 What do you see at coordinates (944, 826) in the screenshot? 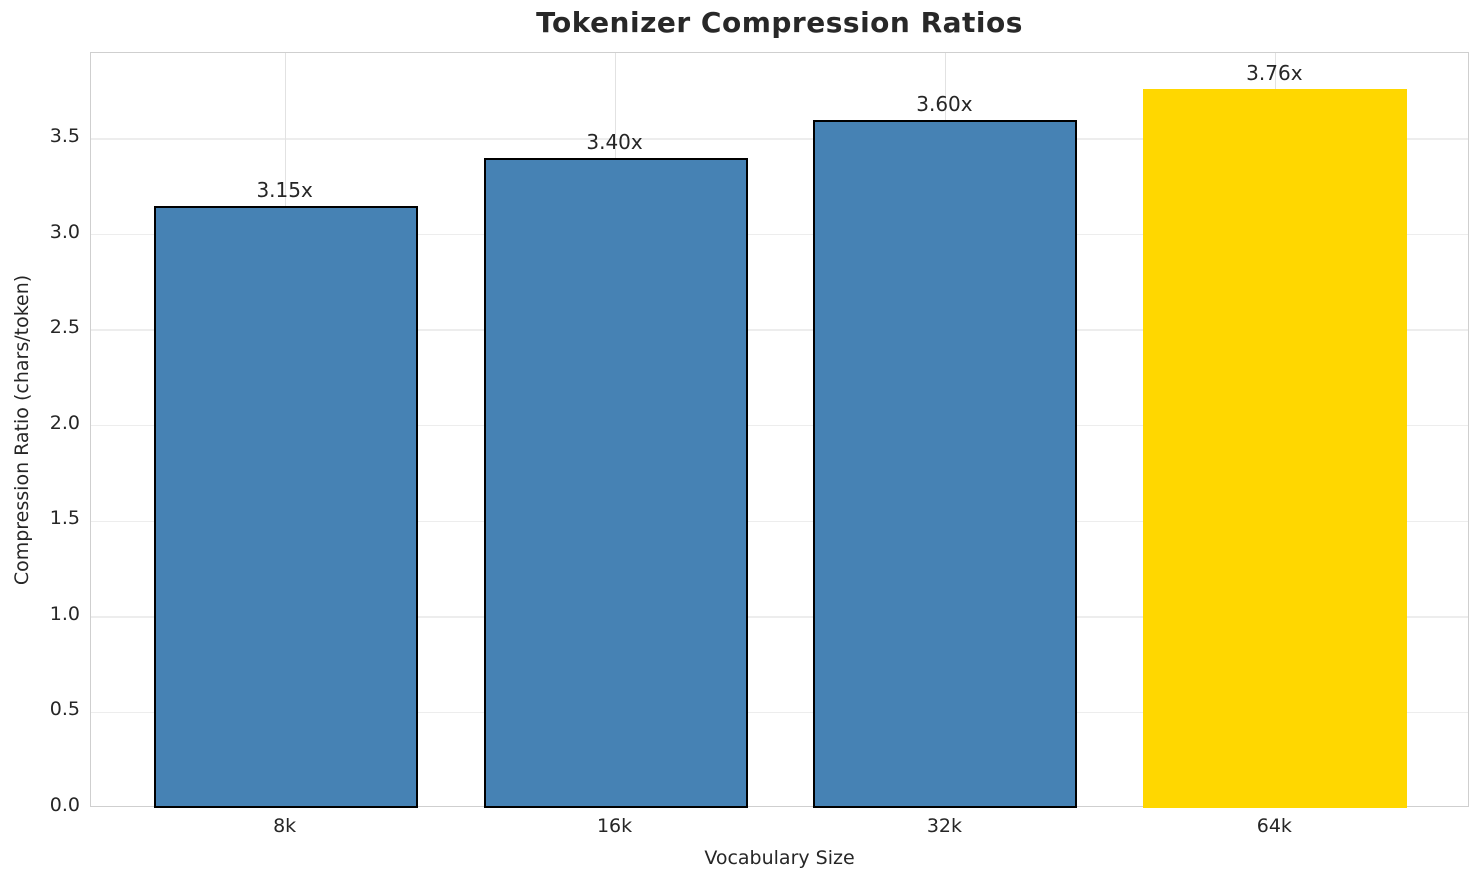
I see `x-tick-label: 32k` at bounding box center [944, 826].